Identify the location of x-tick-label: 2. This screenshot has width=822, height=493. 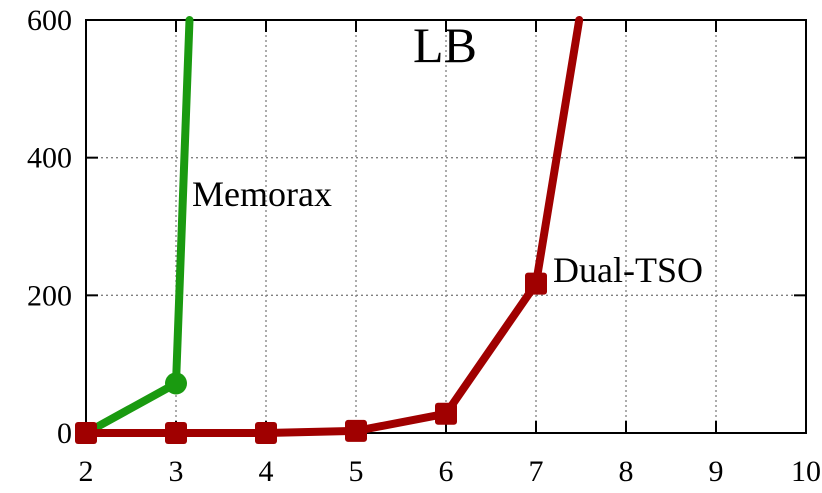
(86, 471).